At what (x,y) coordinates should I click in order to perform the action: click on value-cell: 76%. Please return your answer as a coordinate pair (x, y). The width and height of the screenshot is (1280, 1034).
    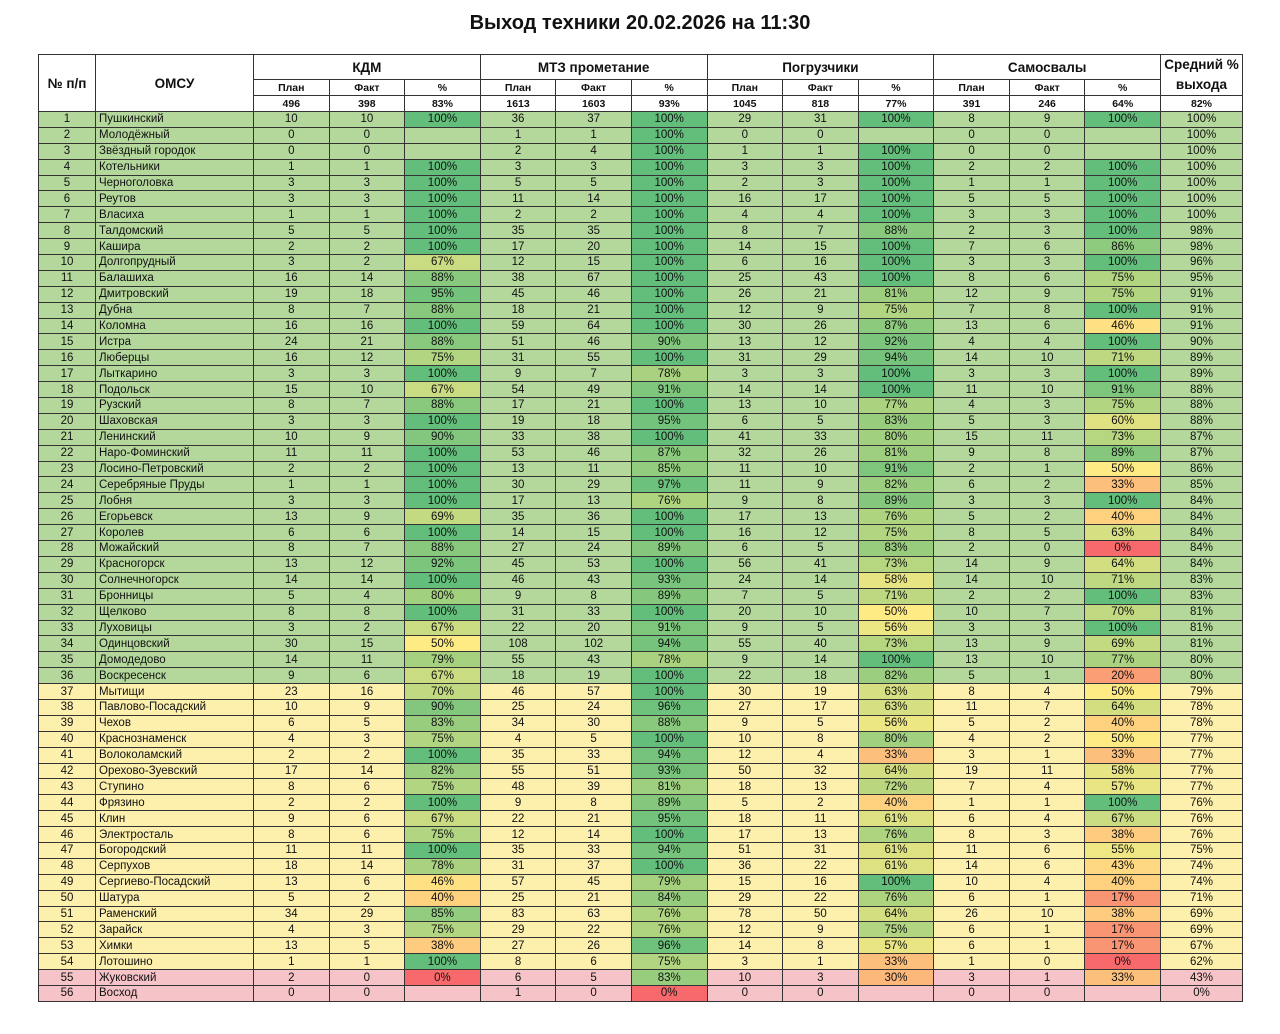
    Looking at the image, I should click on (1201, 834).